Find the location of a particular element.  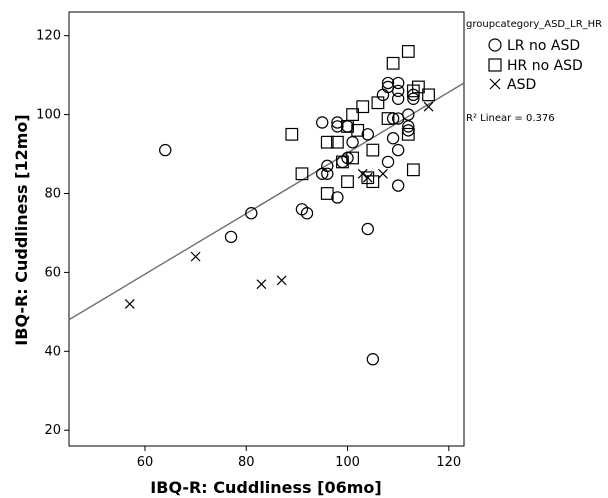

legend-item-lr-no-asd: LR no ASD is located at coordinates (534, 46).